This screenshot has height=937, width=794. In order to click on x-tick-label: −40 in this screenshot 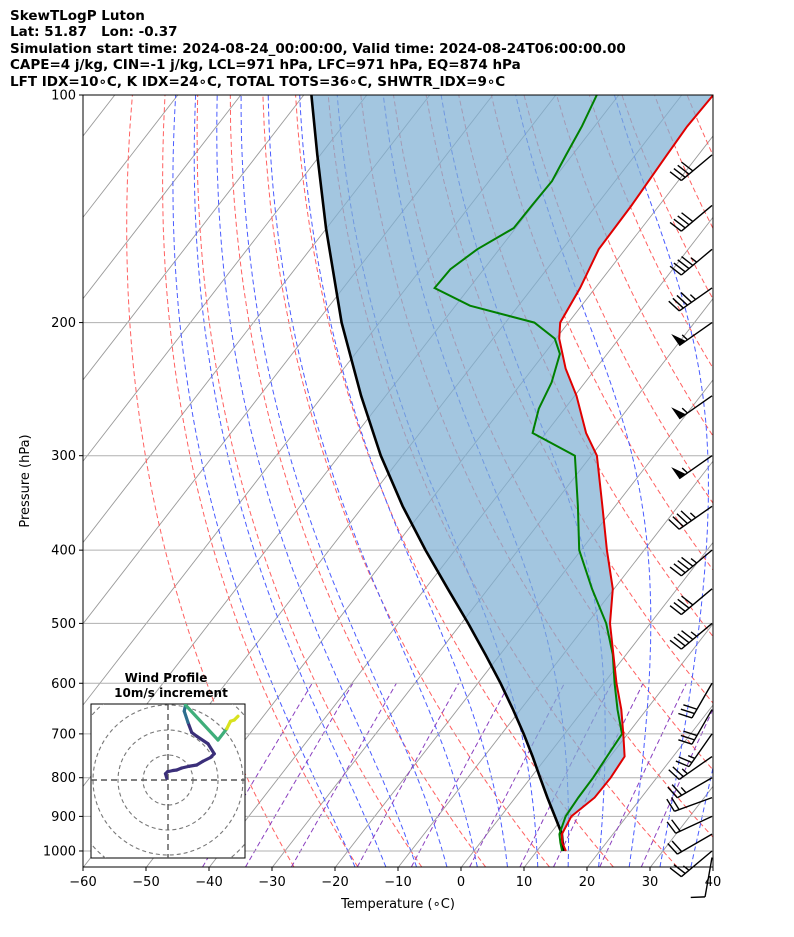, I will do `click(208, 882)`.